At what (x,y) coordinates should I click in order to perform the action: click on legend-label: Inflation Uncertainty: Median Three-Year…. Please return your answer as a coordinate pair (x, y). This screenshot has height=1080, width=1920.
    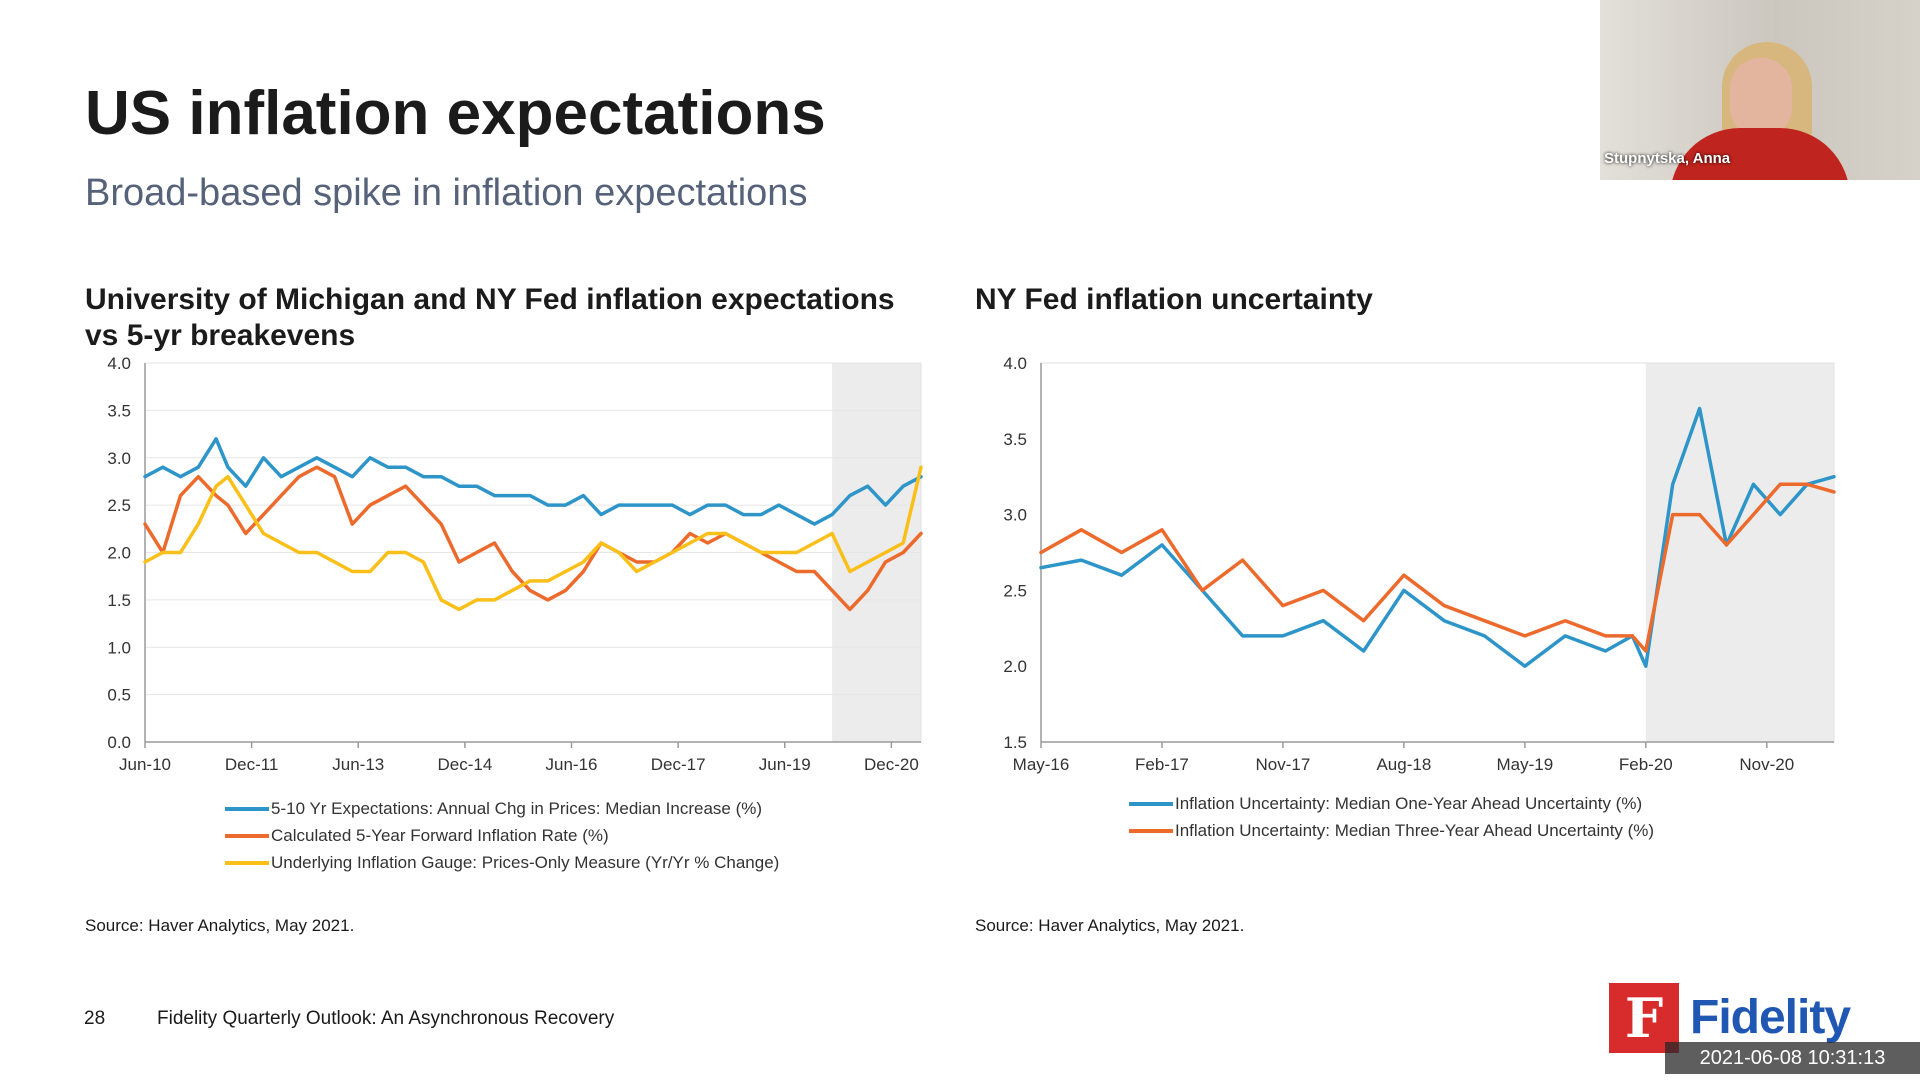
    Looking at the image, I should click on (1415, 830).